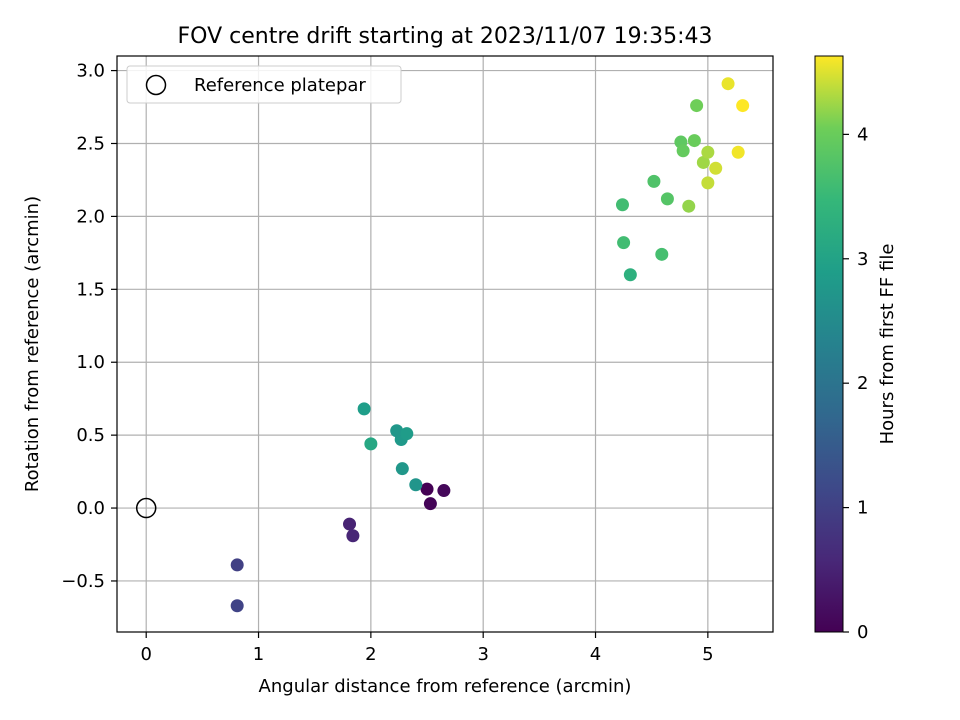 This screenshot has height=720, width=960. I want to click on x-tick-label: 1, so click(258, 654).